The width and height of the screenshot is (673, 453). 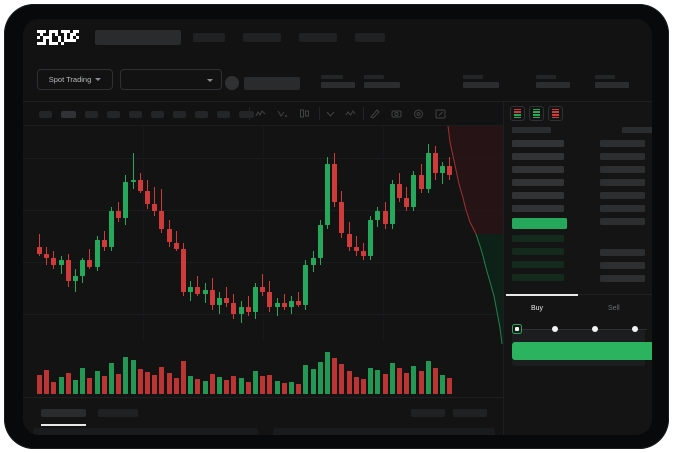 I want to click on line-chart-icon, so click(x=350, y=113).